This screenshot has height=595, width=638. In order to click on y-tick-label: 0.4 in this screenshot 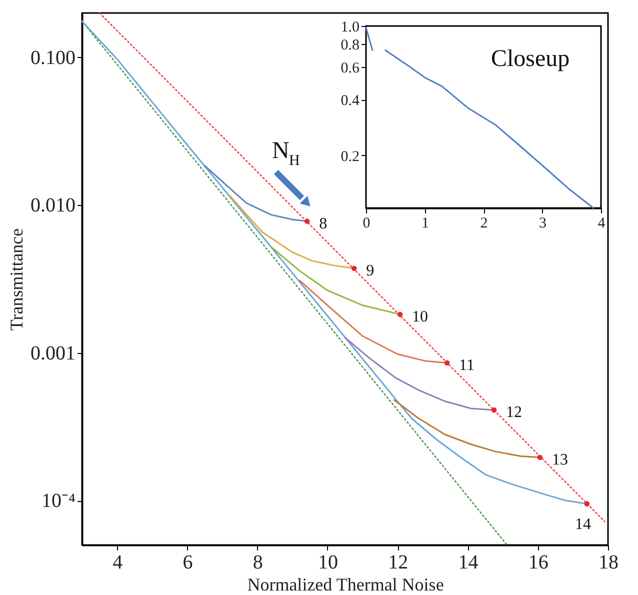, I will do `click(350, 101)`.